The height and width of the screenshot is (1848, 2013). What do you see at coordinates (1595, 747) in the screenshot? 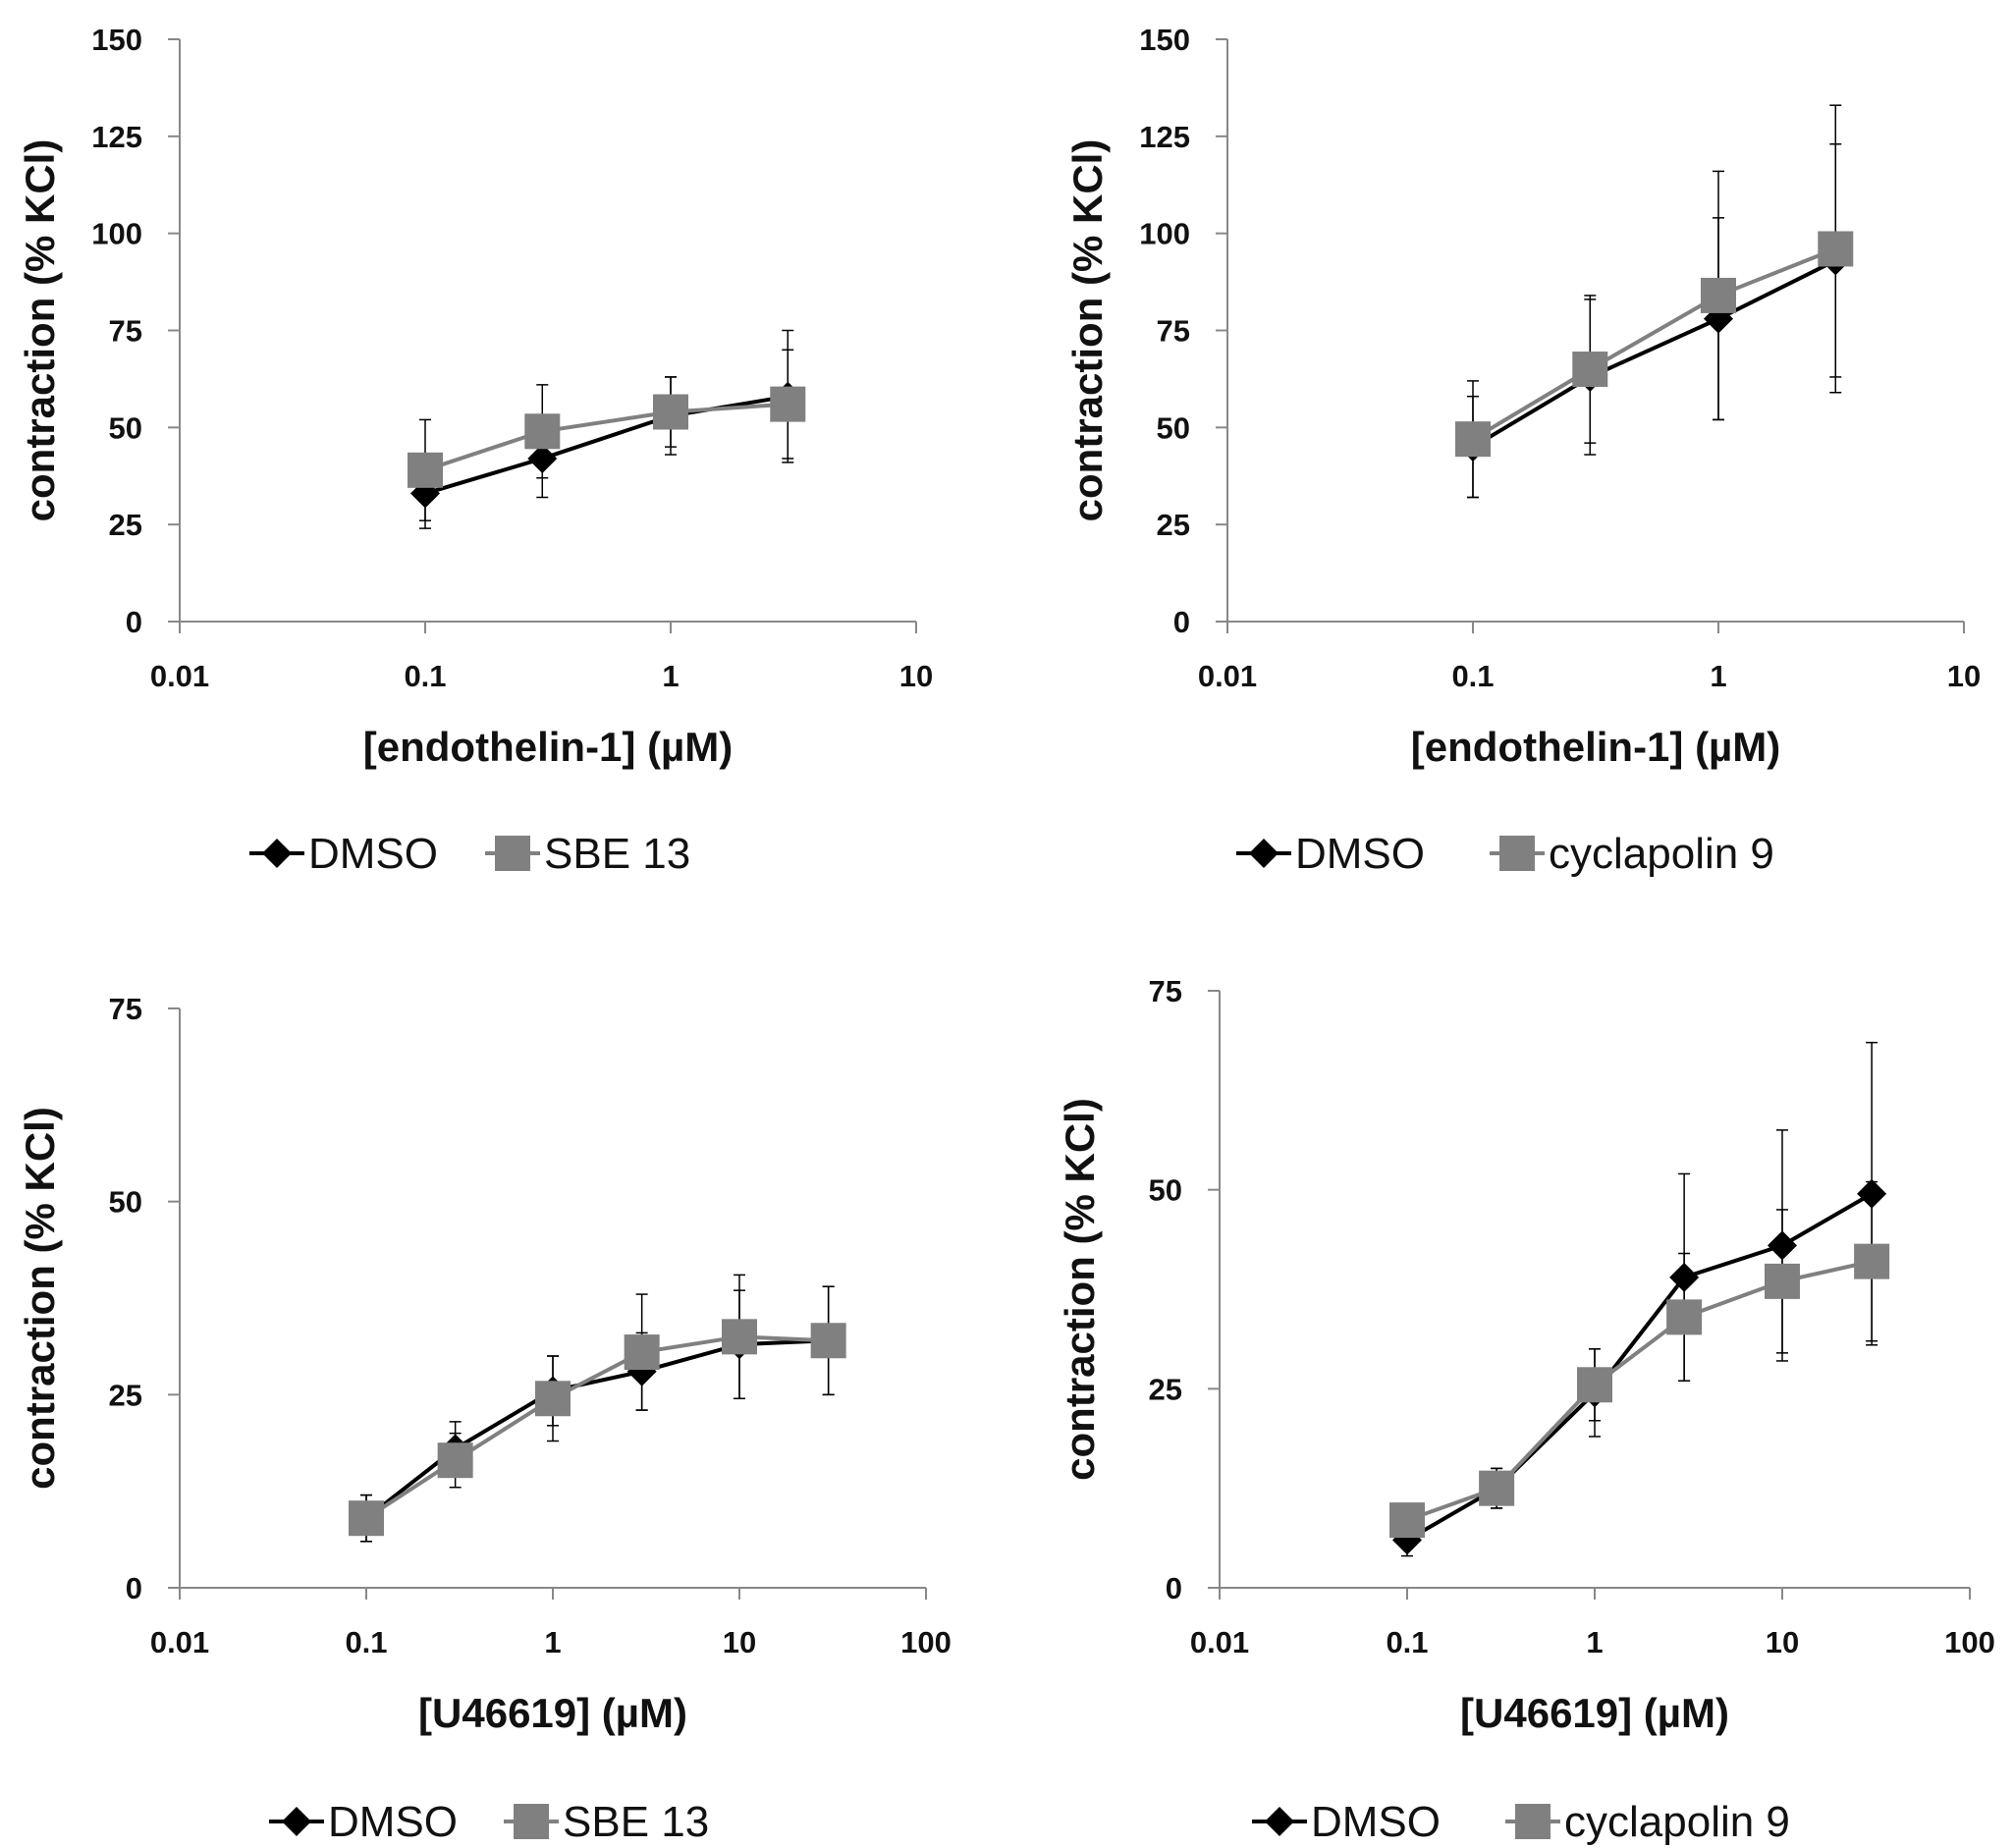
I see `x-axis-title: [endothelin-1] (µM)` at bounding box center [1595, 747].